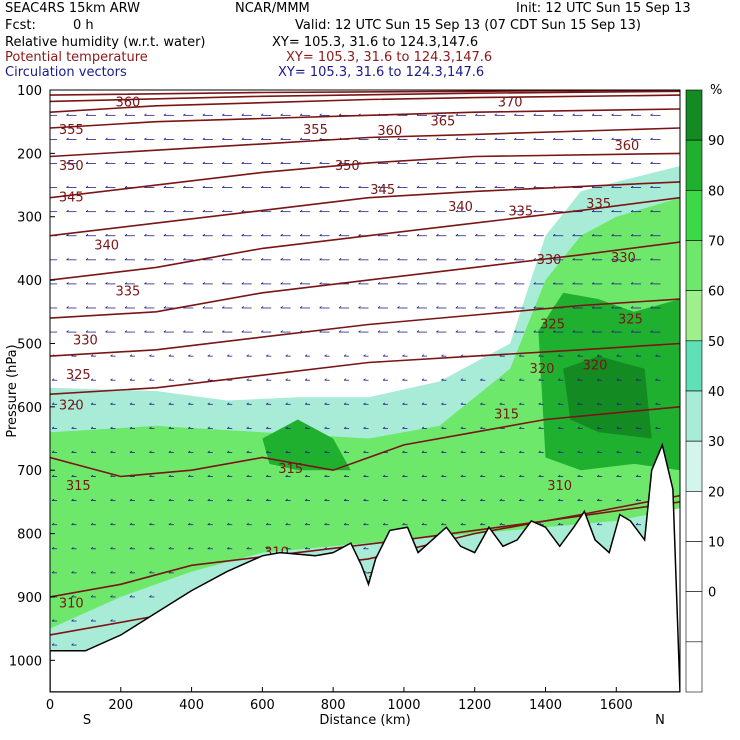 The height and width of the screenshot is (740, 740). I want to click on colorbar-label: 30, so click(716, 442).